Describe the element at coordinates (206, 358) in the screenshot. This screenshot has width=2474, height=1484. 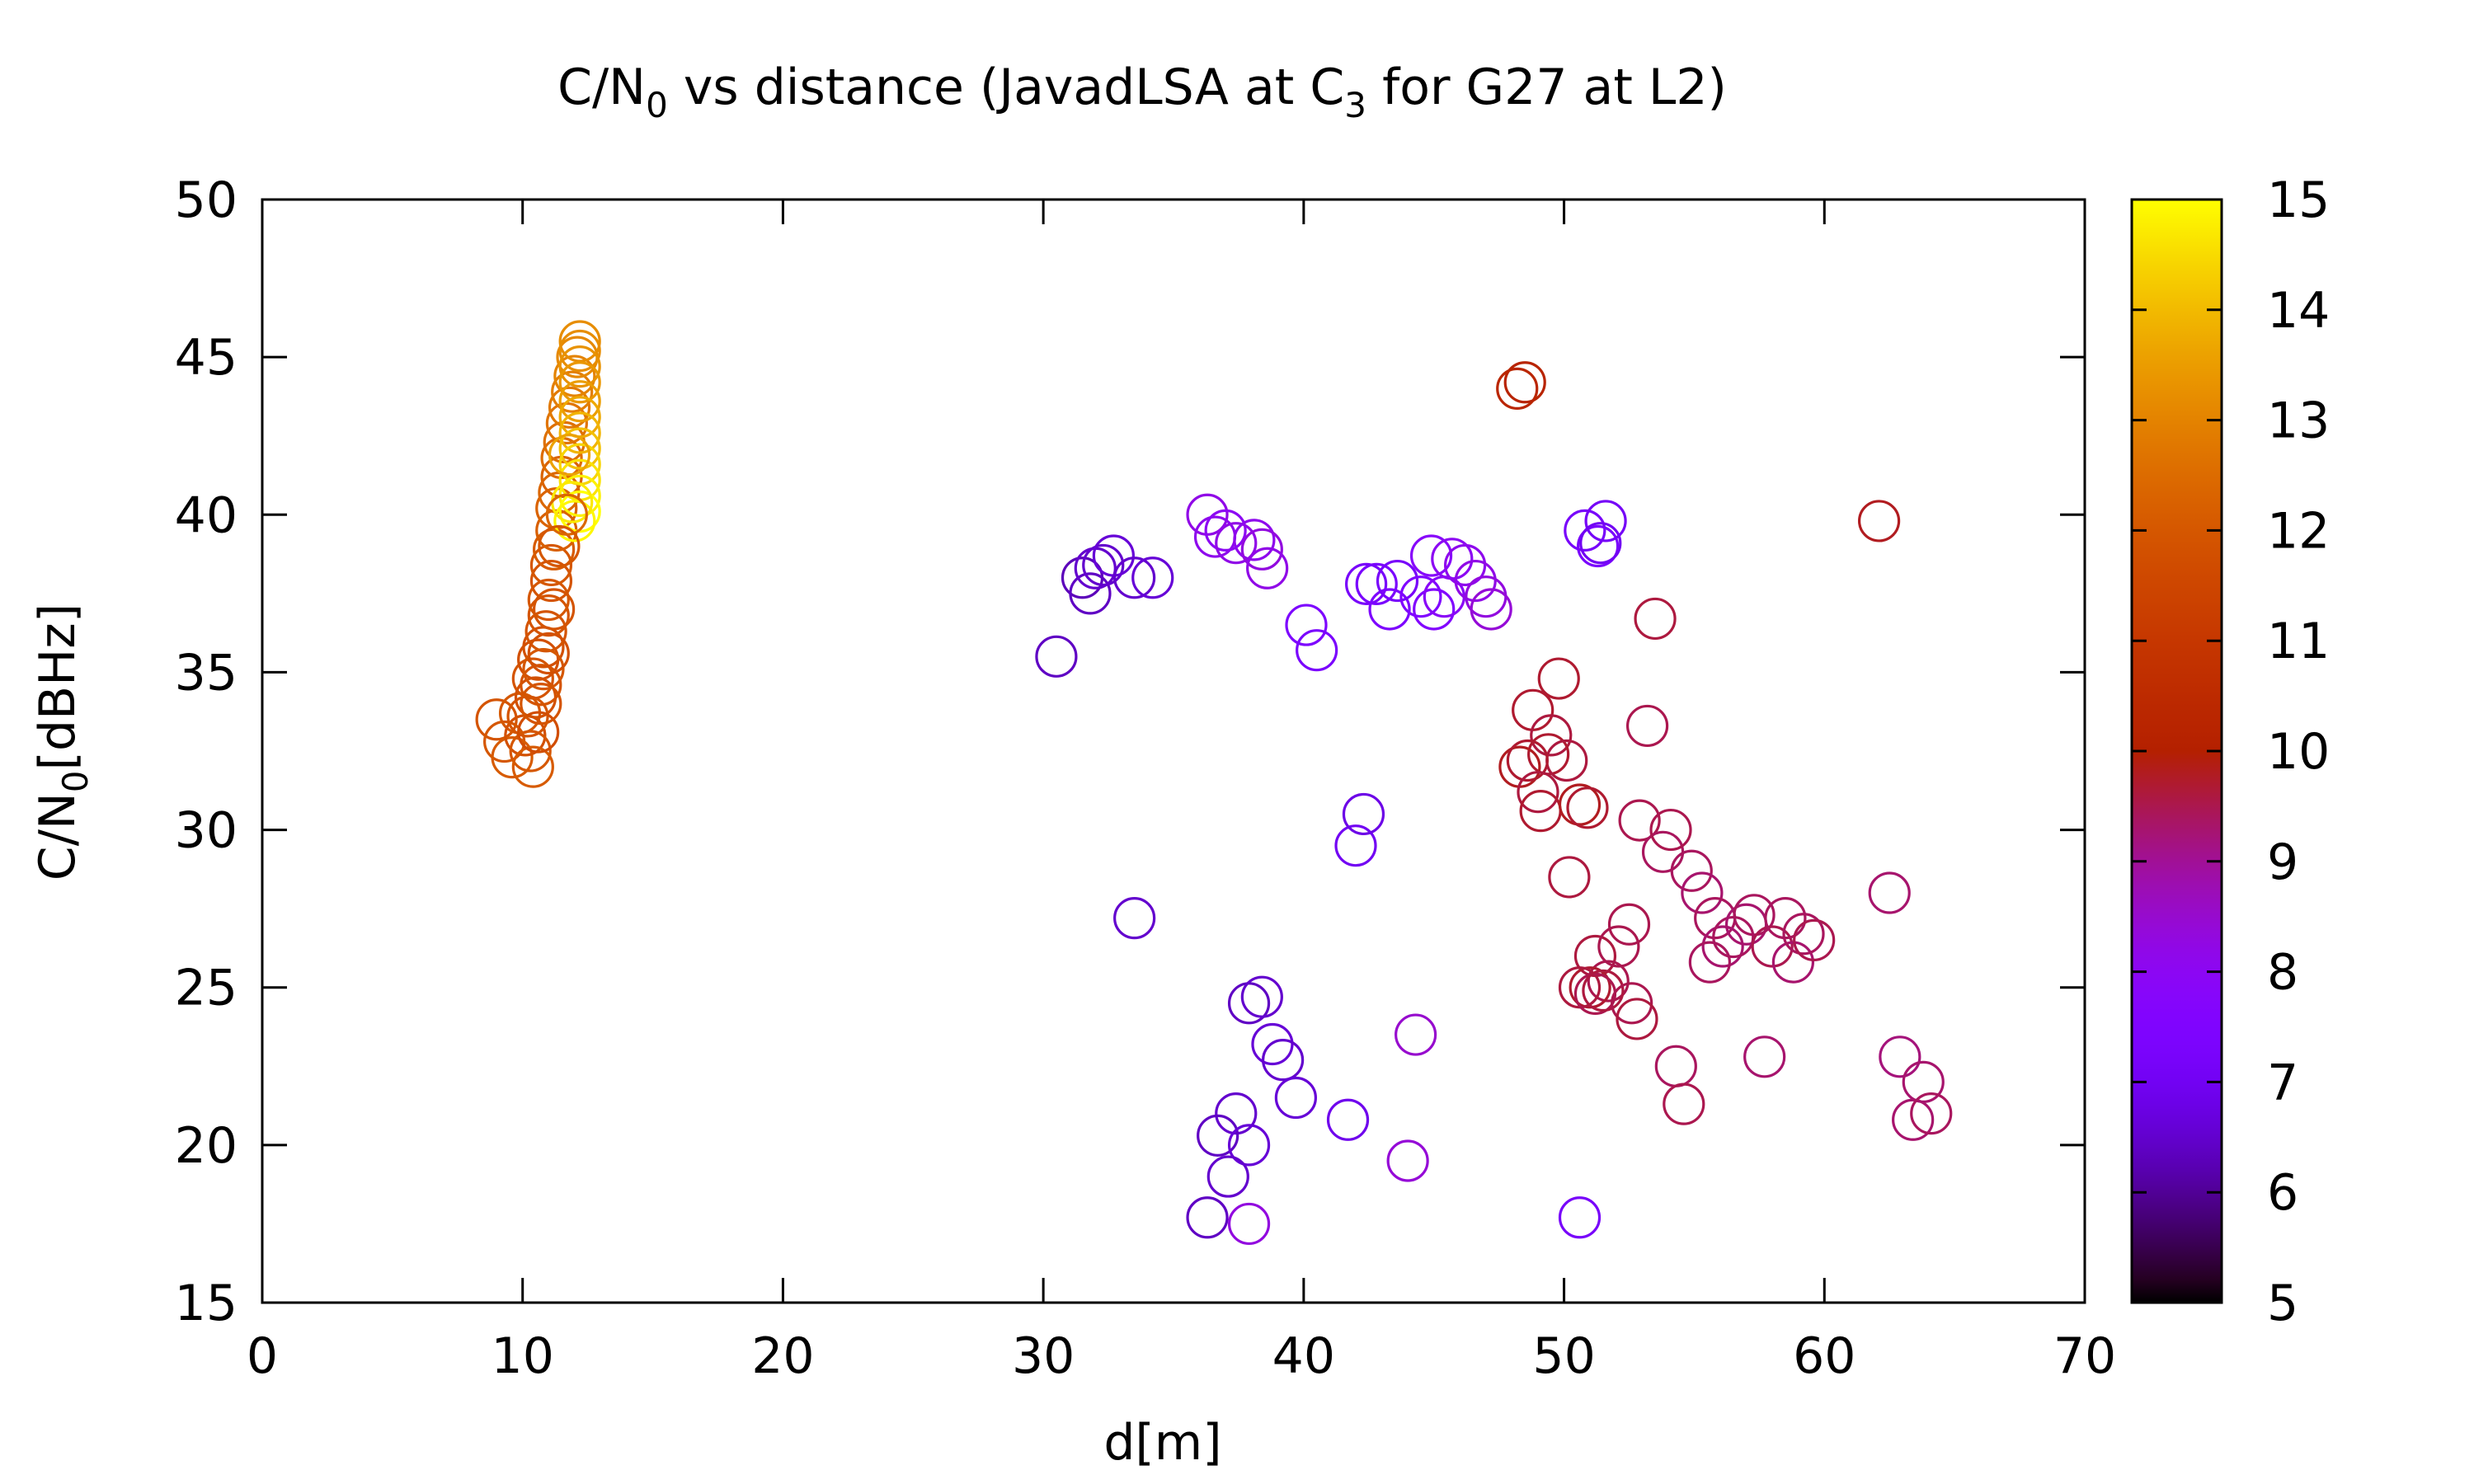
I see `y-tick-label: 45` at that location.